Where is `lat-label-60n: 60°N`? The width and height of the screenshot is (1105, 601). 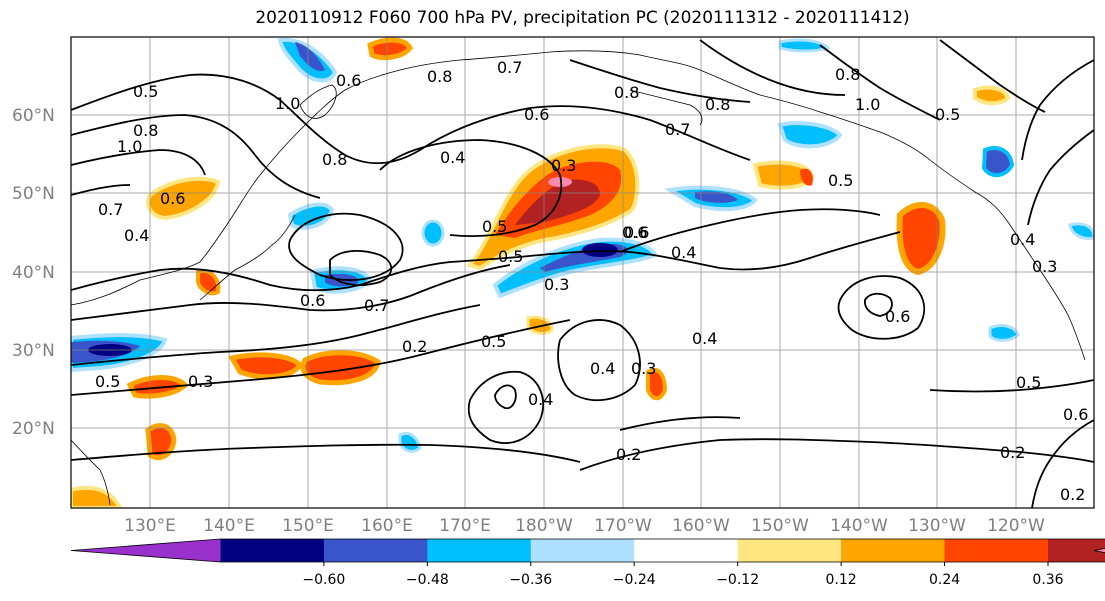 lat-label-60n: 60°N is located at coordinates (33, 116).